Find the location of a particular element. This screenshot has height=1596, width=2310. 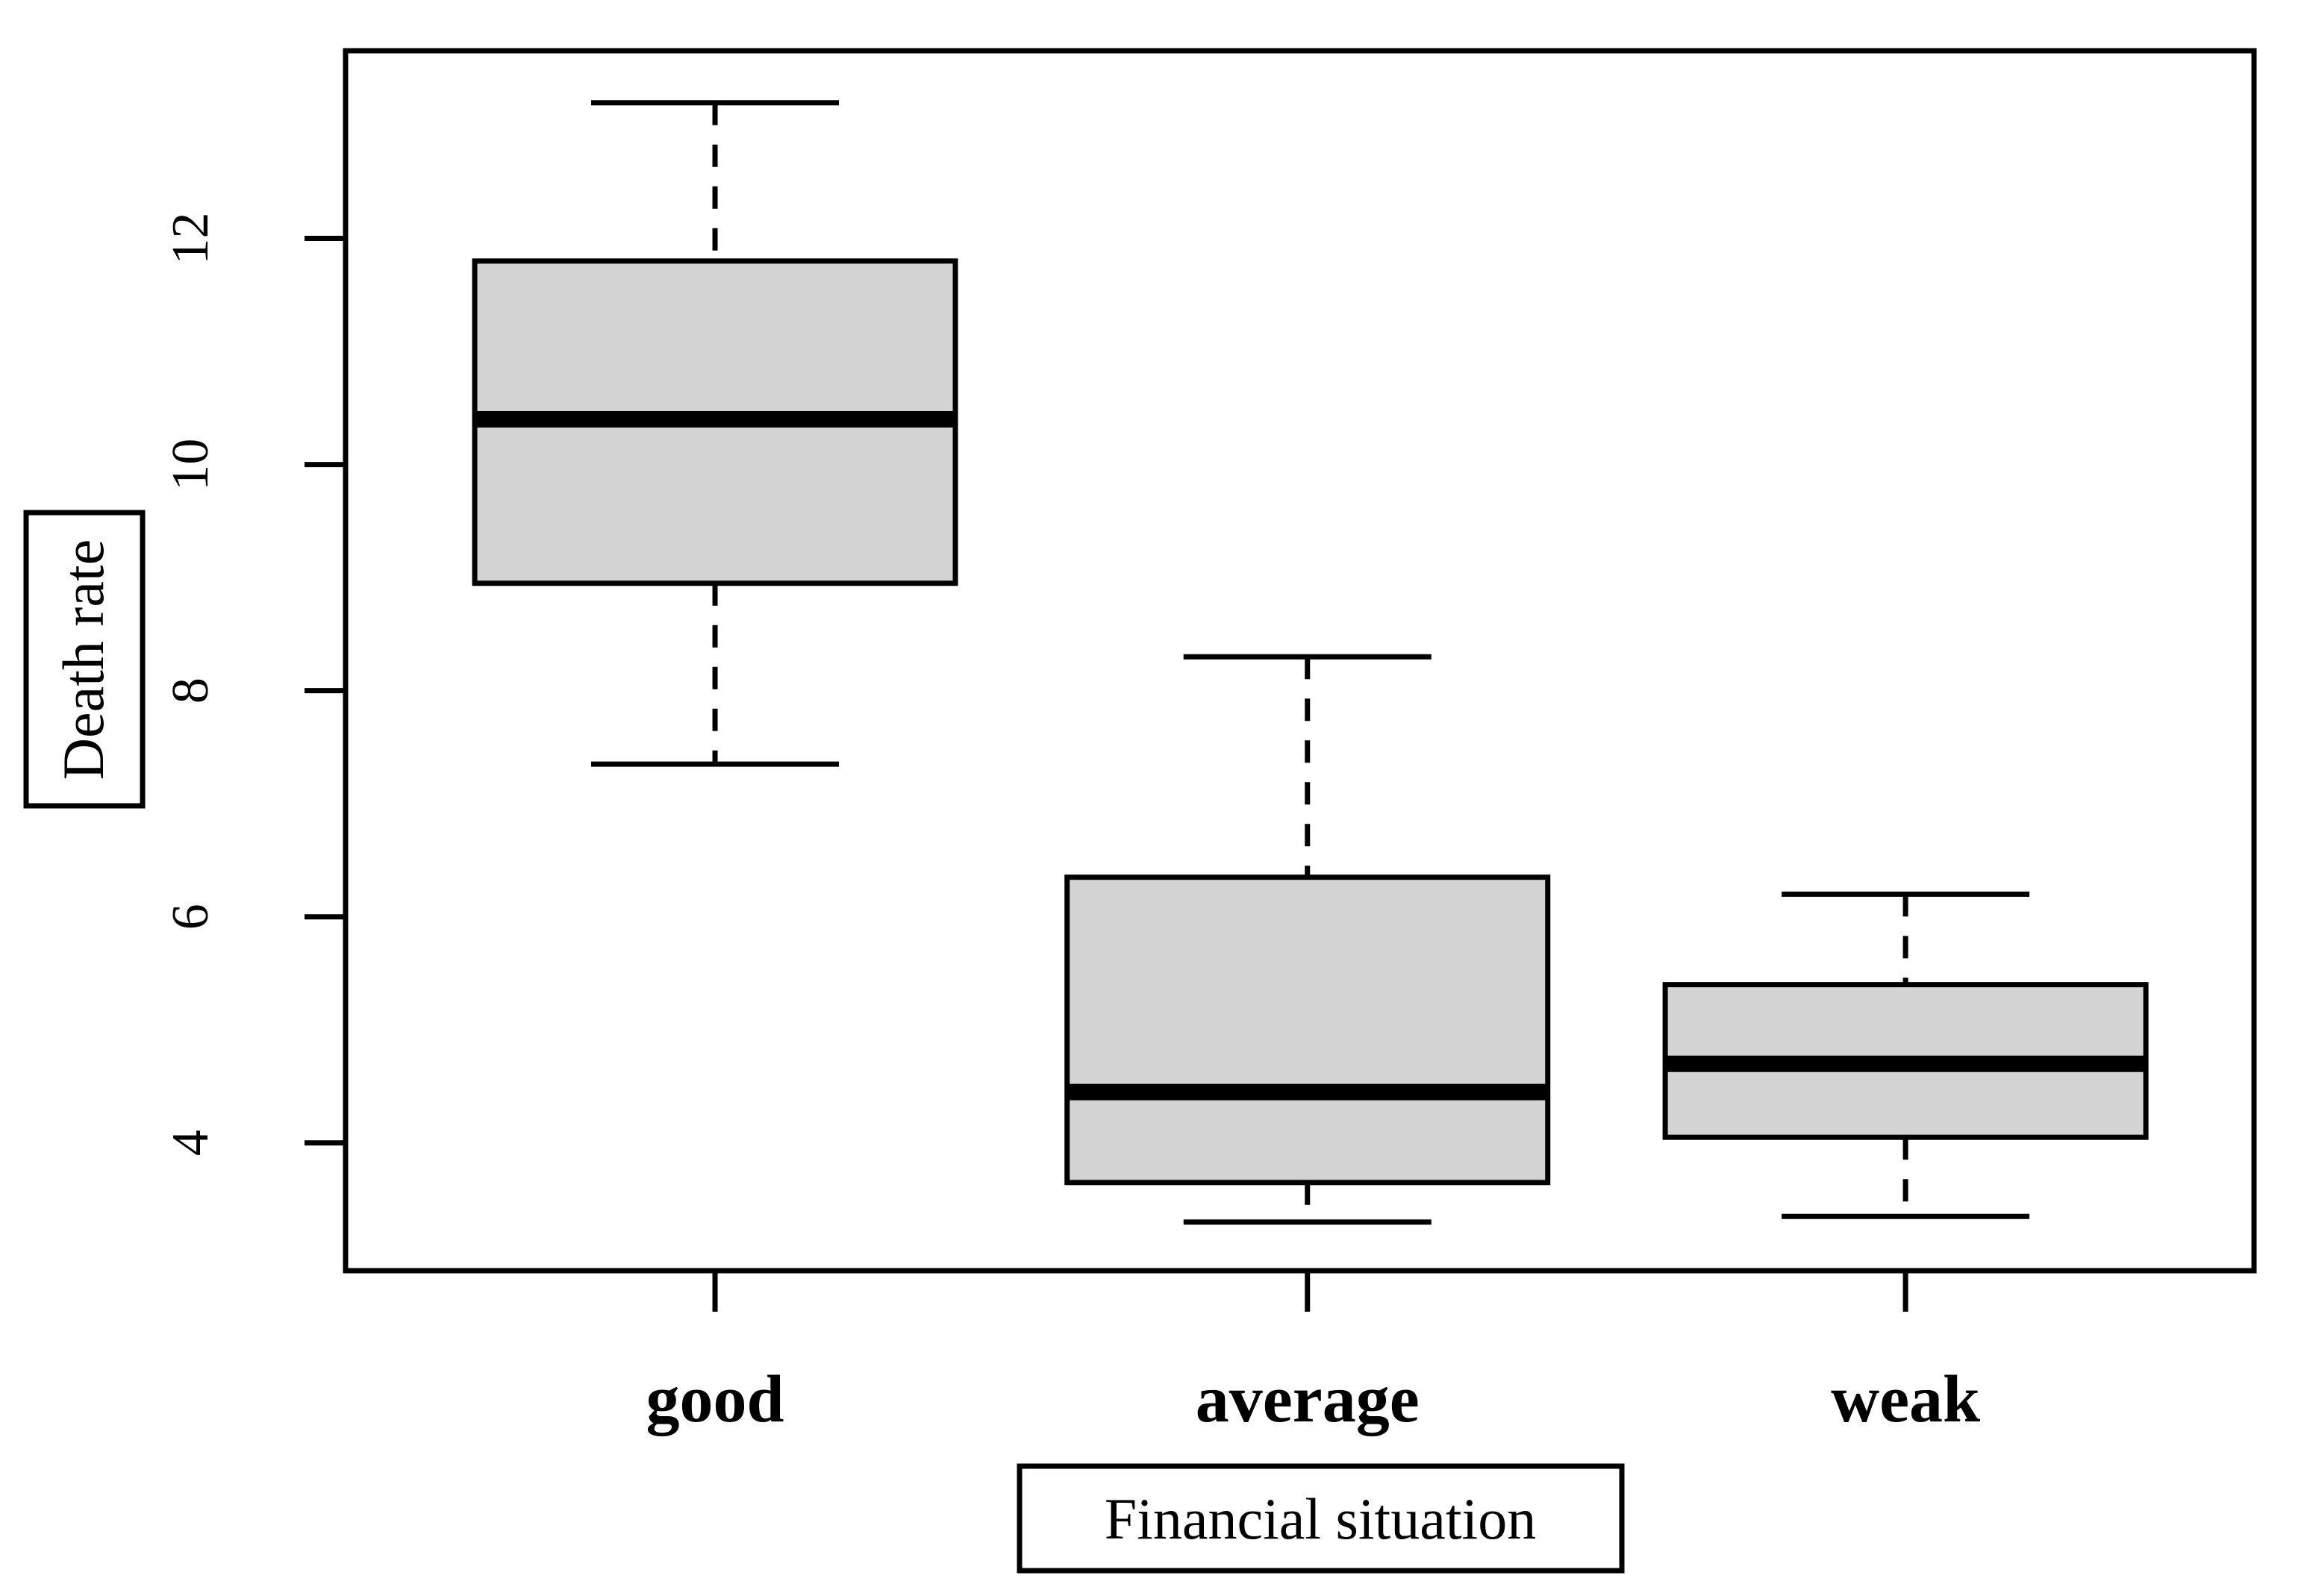

x-axis-label-box: Financial situation is located at coordinates (1321, 1518).